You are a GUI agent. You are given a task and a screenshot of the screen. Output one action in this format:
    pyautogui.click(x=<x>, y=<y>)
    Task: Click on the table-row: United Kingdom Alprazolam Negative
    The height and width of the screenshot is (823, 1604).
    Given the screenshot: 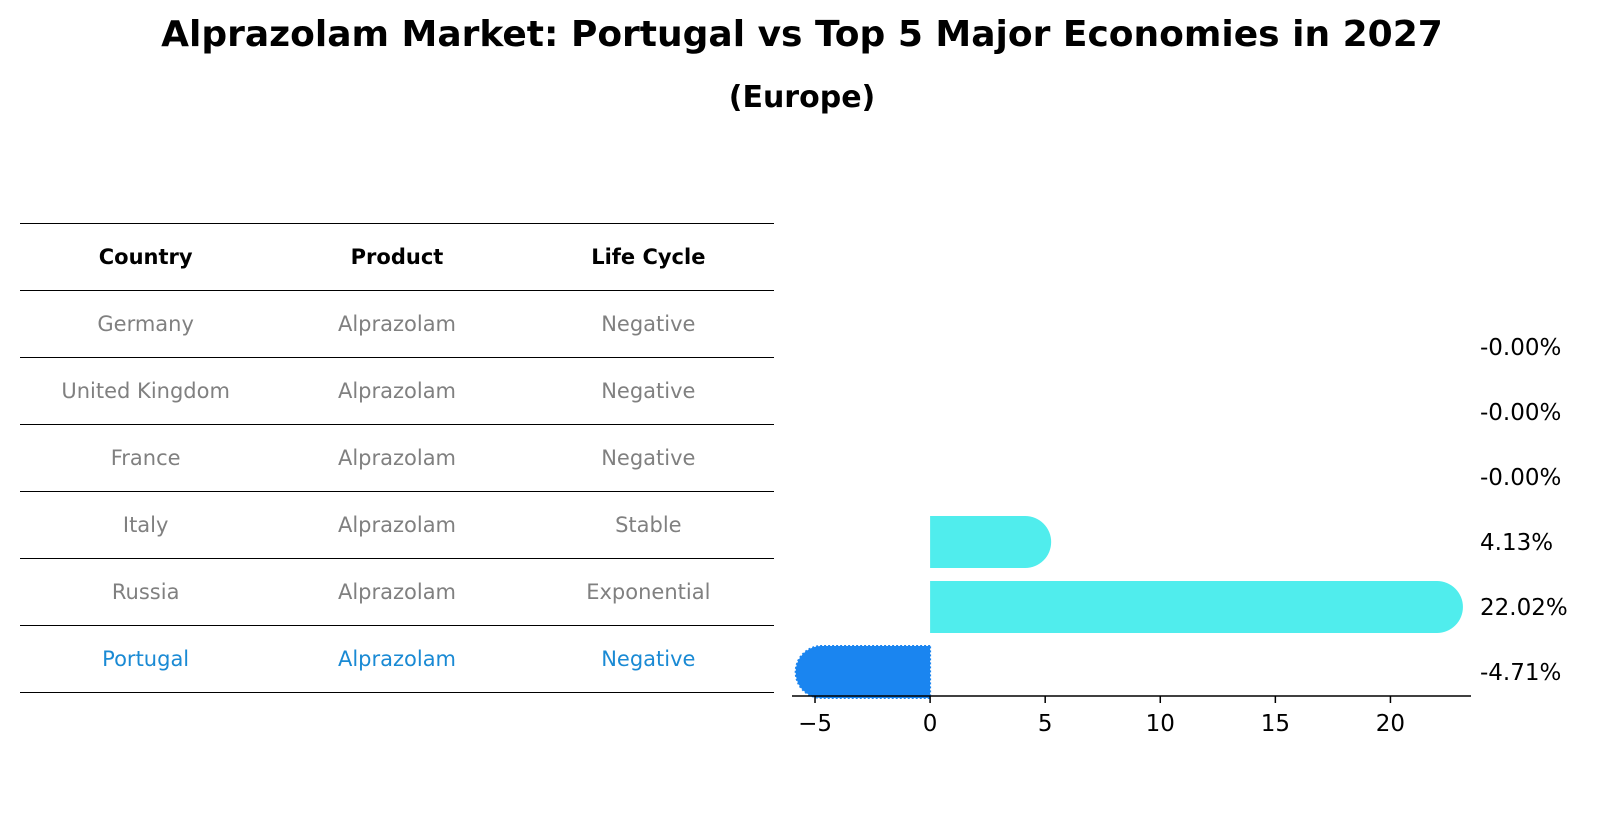 What is the action you would take?
    pyautogui.click(x=397, y=391)
    